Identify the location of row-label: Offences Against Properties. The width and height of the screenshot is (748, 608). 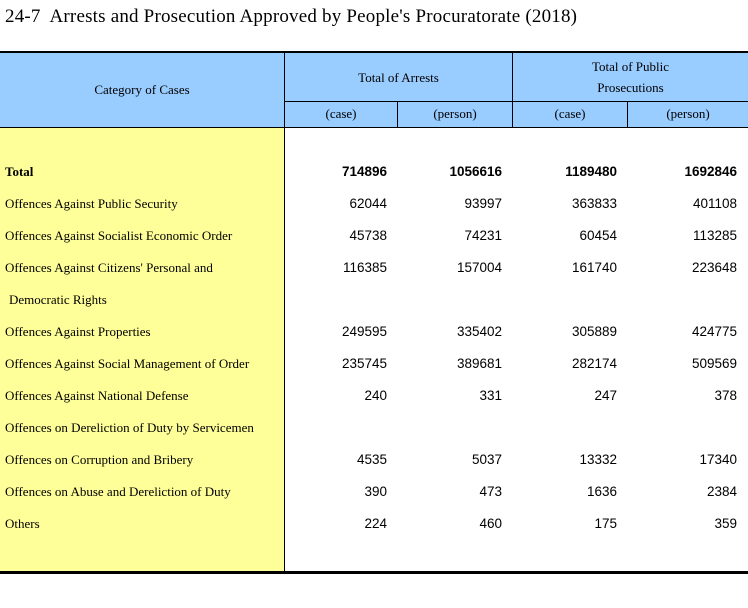
(78, 331).